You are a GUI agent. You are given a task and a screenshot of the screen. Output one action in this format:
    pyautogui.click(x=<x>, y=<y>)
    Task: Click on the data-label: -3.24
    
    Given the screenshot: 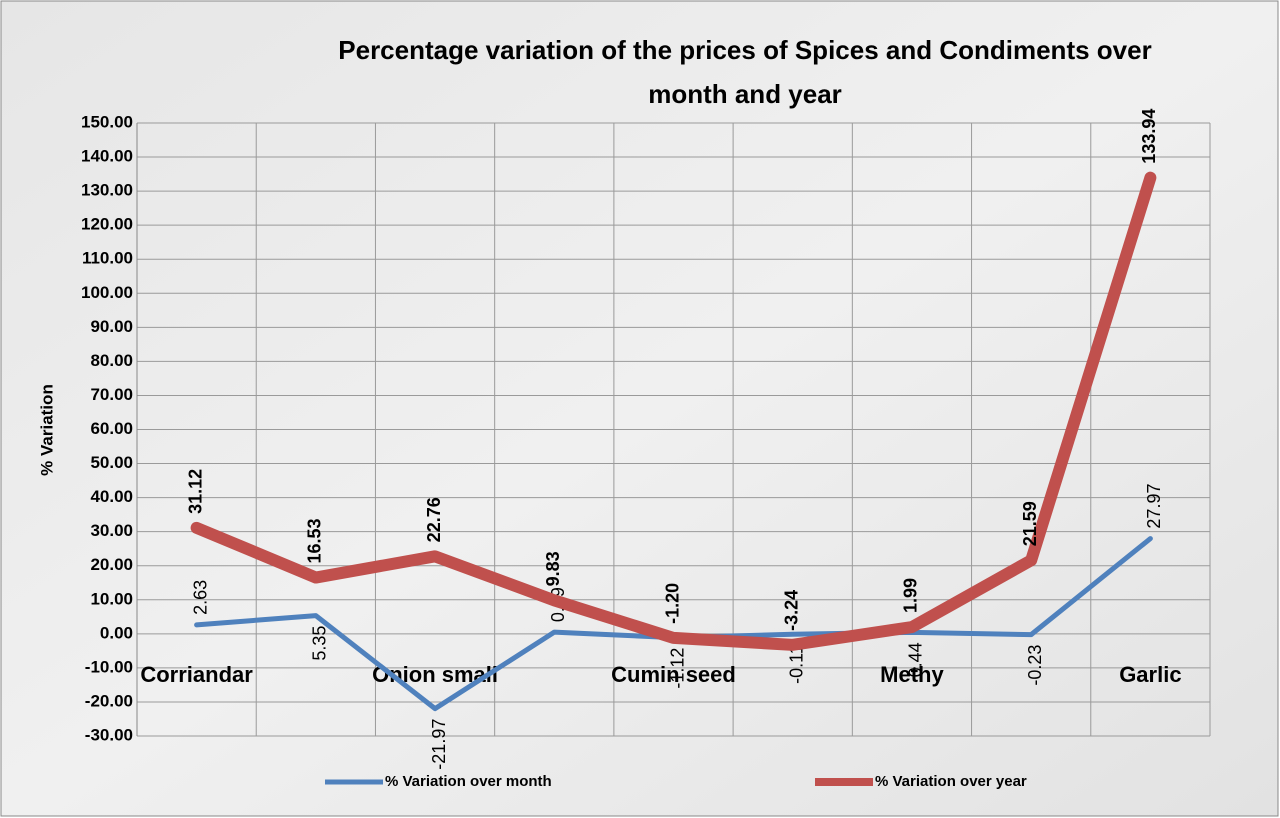 What is the action you would take?
    pyautogui.click(x=791, y=610)
    